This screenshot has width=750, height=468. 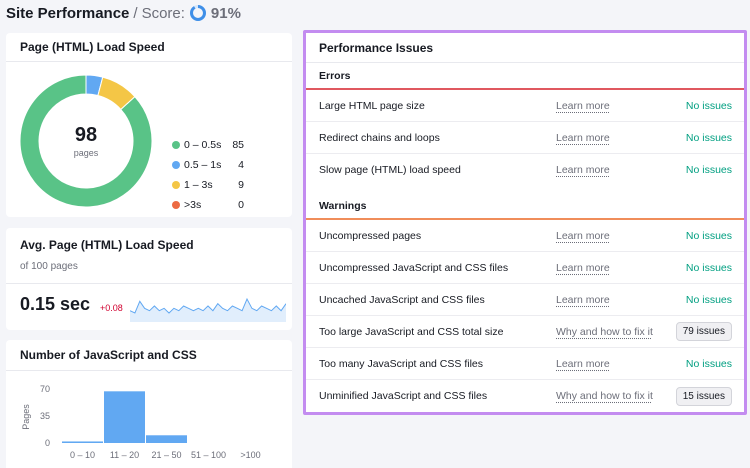 I want to click on issue-row: Uncompressed pages Learn more No issues, so click(x=525, y=236).